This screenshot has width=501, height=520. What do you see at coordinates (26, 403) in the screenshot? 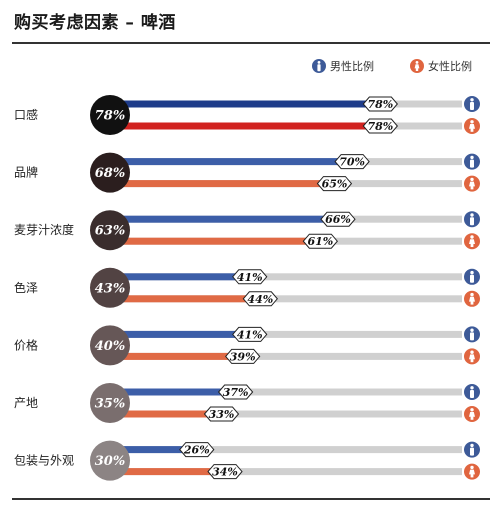
I see `category-label: 产地` at bounding box center [26, 403].